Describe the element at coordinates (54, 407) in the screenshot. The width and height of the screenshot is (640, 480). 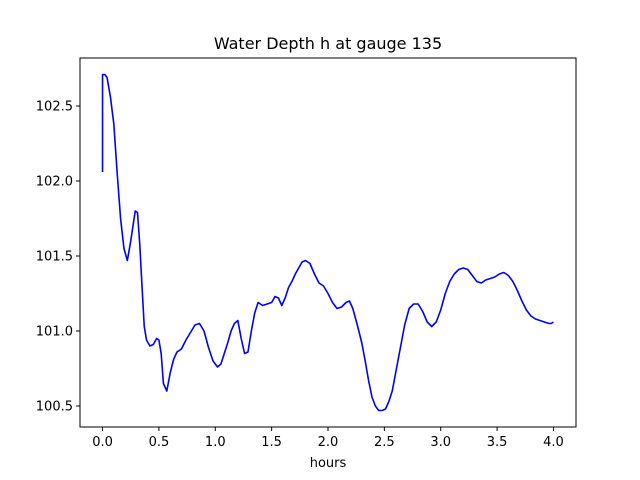
I see `y-tick-label: 100.5` at that location.